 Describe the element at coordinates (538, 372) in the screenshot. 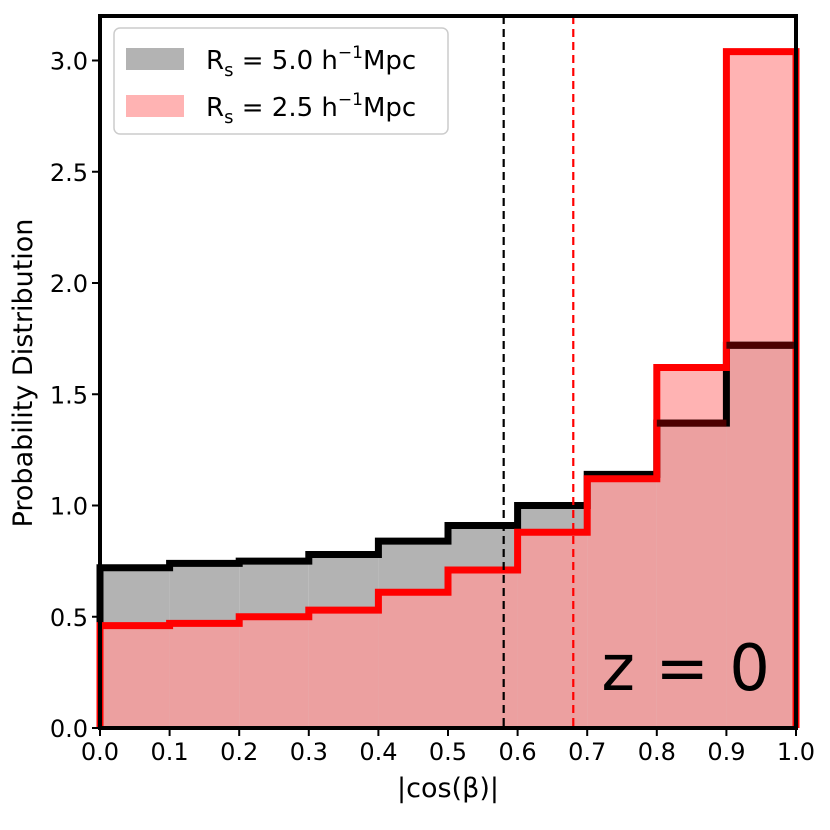

I see `mean-lines` at that location.